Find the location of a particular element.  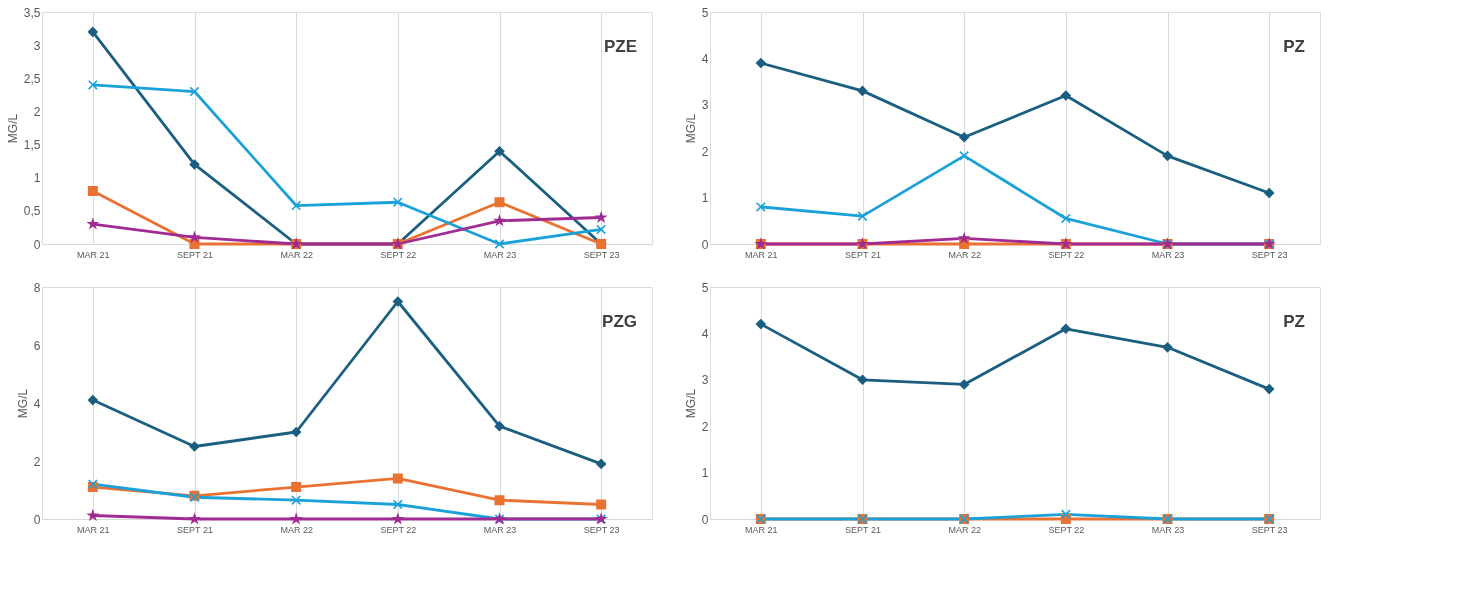

text: PZE is located at coordinates (620, 46).